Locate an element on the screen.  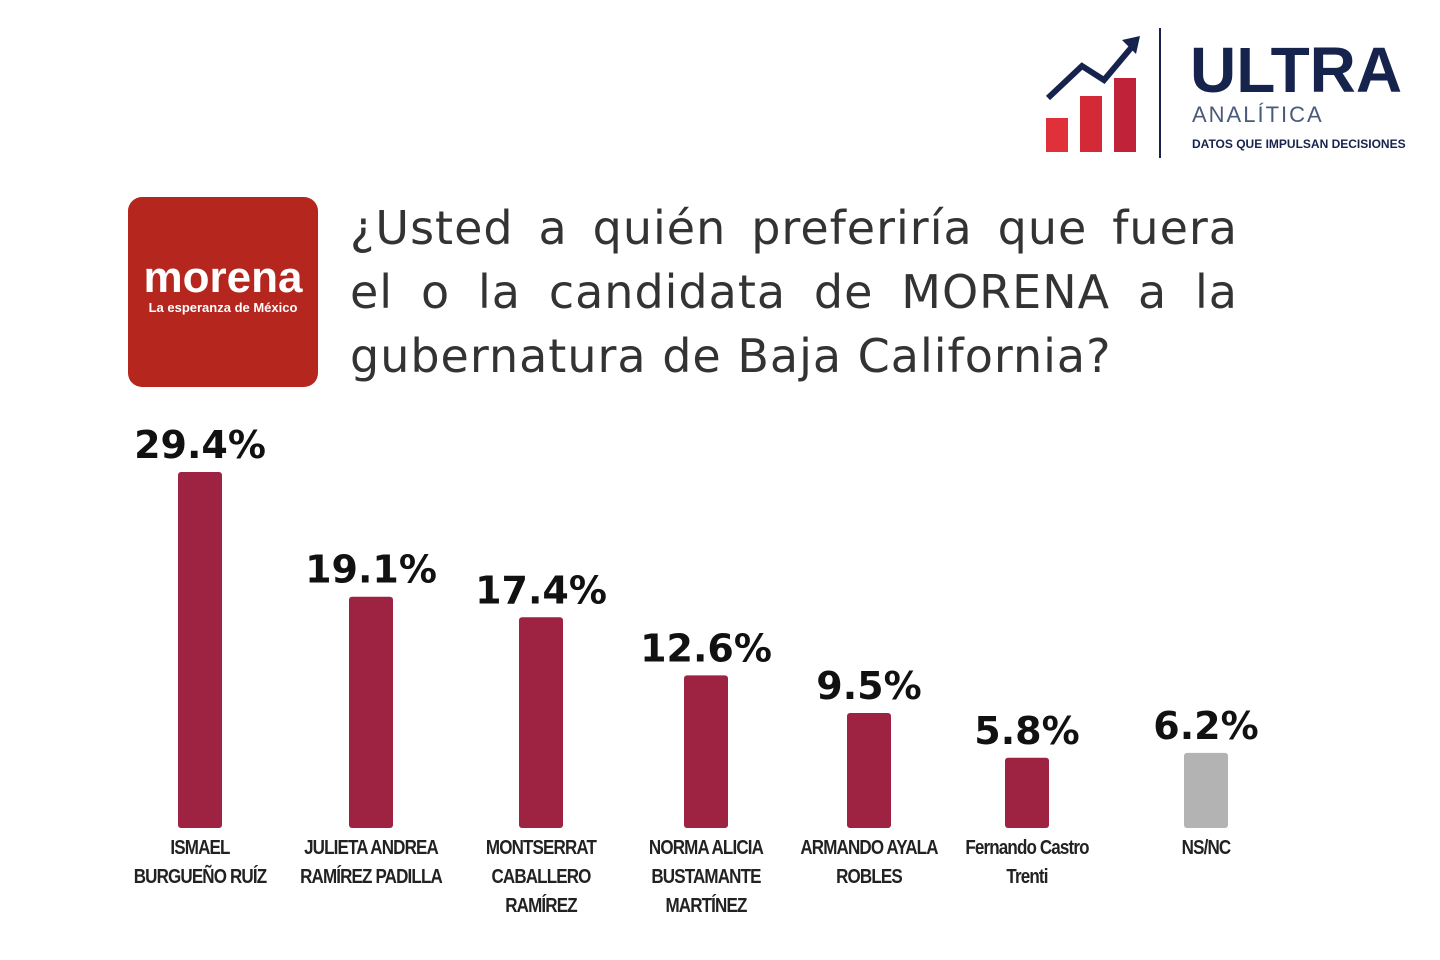
category-label: Fernando Castro Trenti is located at coordinates (1027, 862).